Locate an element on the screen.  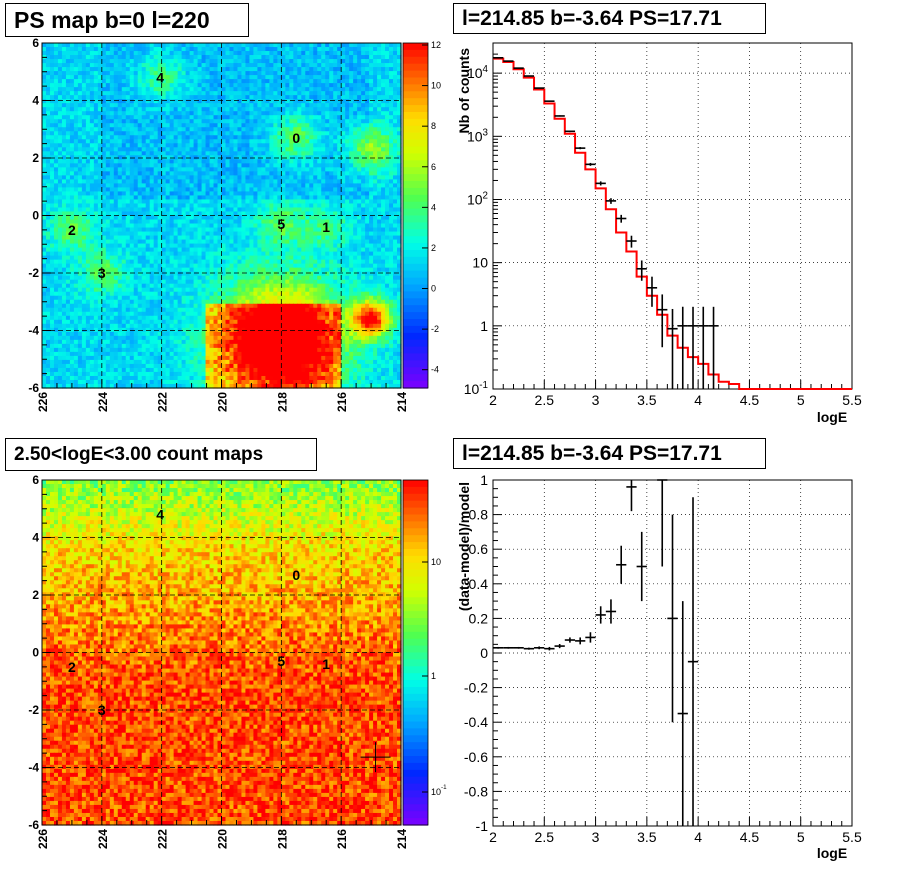
residuals-y-tick-label: 0.8 is located at coordinates (479, 515).